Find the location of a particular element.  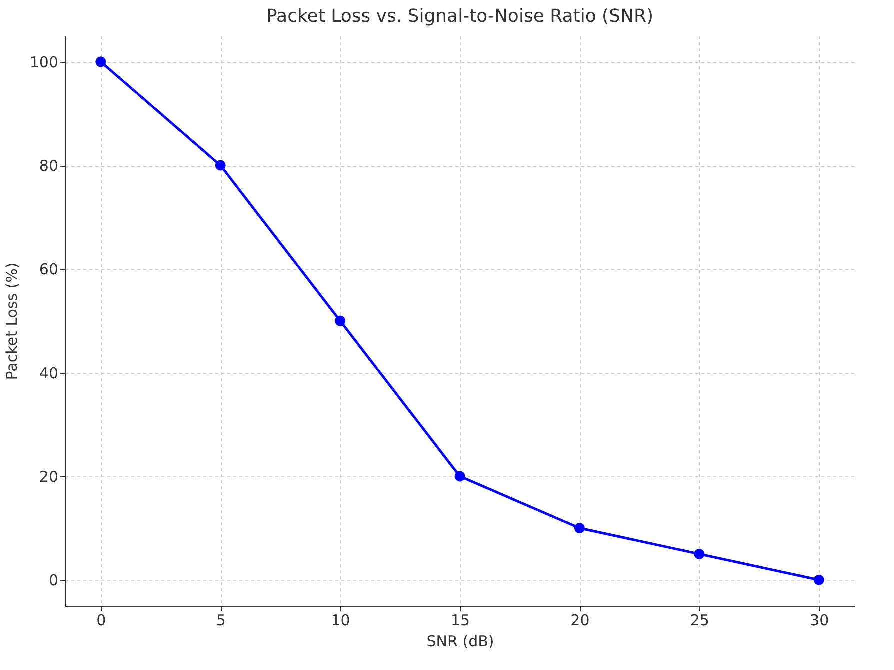

y-tick-label: 60 is located at coordinates (48, 269).